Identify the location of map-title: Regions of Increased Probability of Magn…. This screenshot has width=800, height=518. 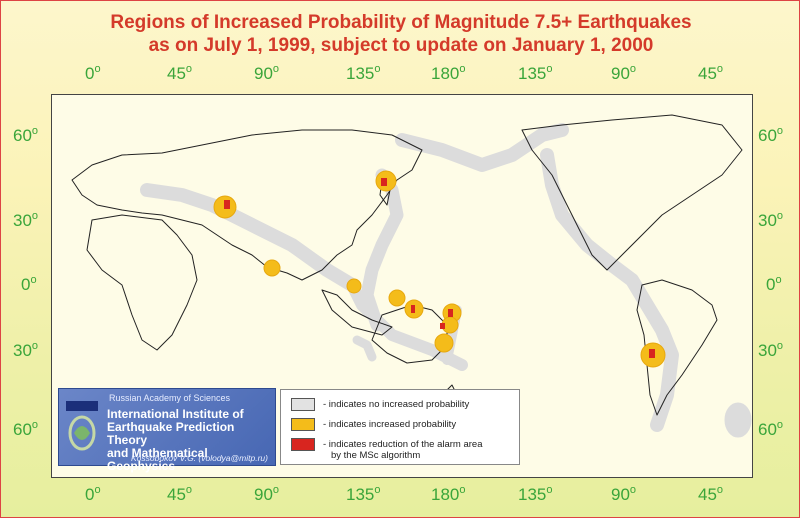
(400, 34).